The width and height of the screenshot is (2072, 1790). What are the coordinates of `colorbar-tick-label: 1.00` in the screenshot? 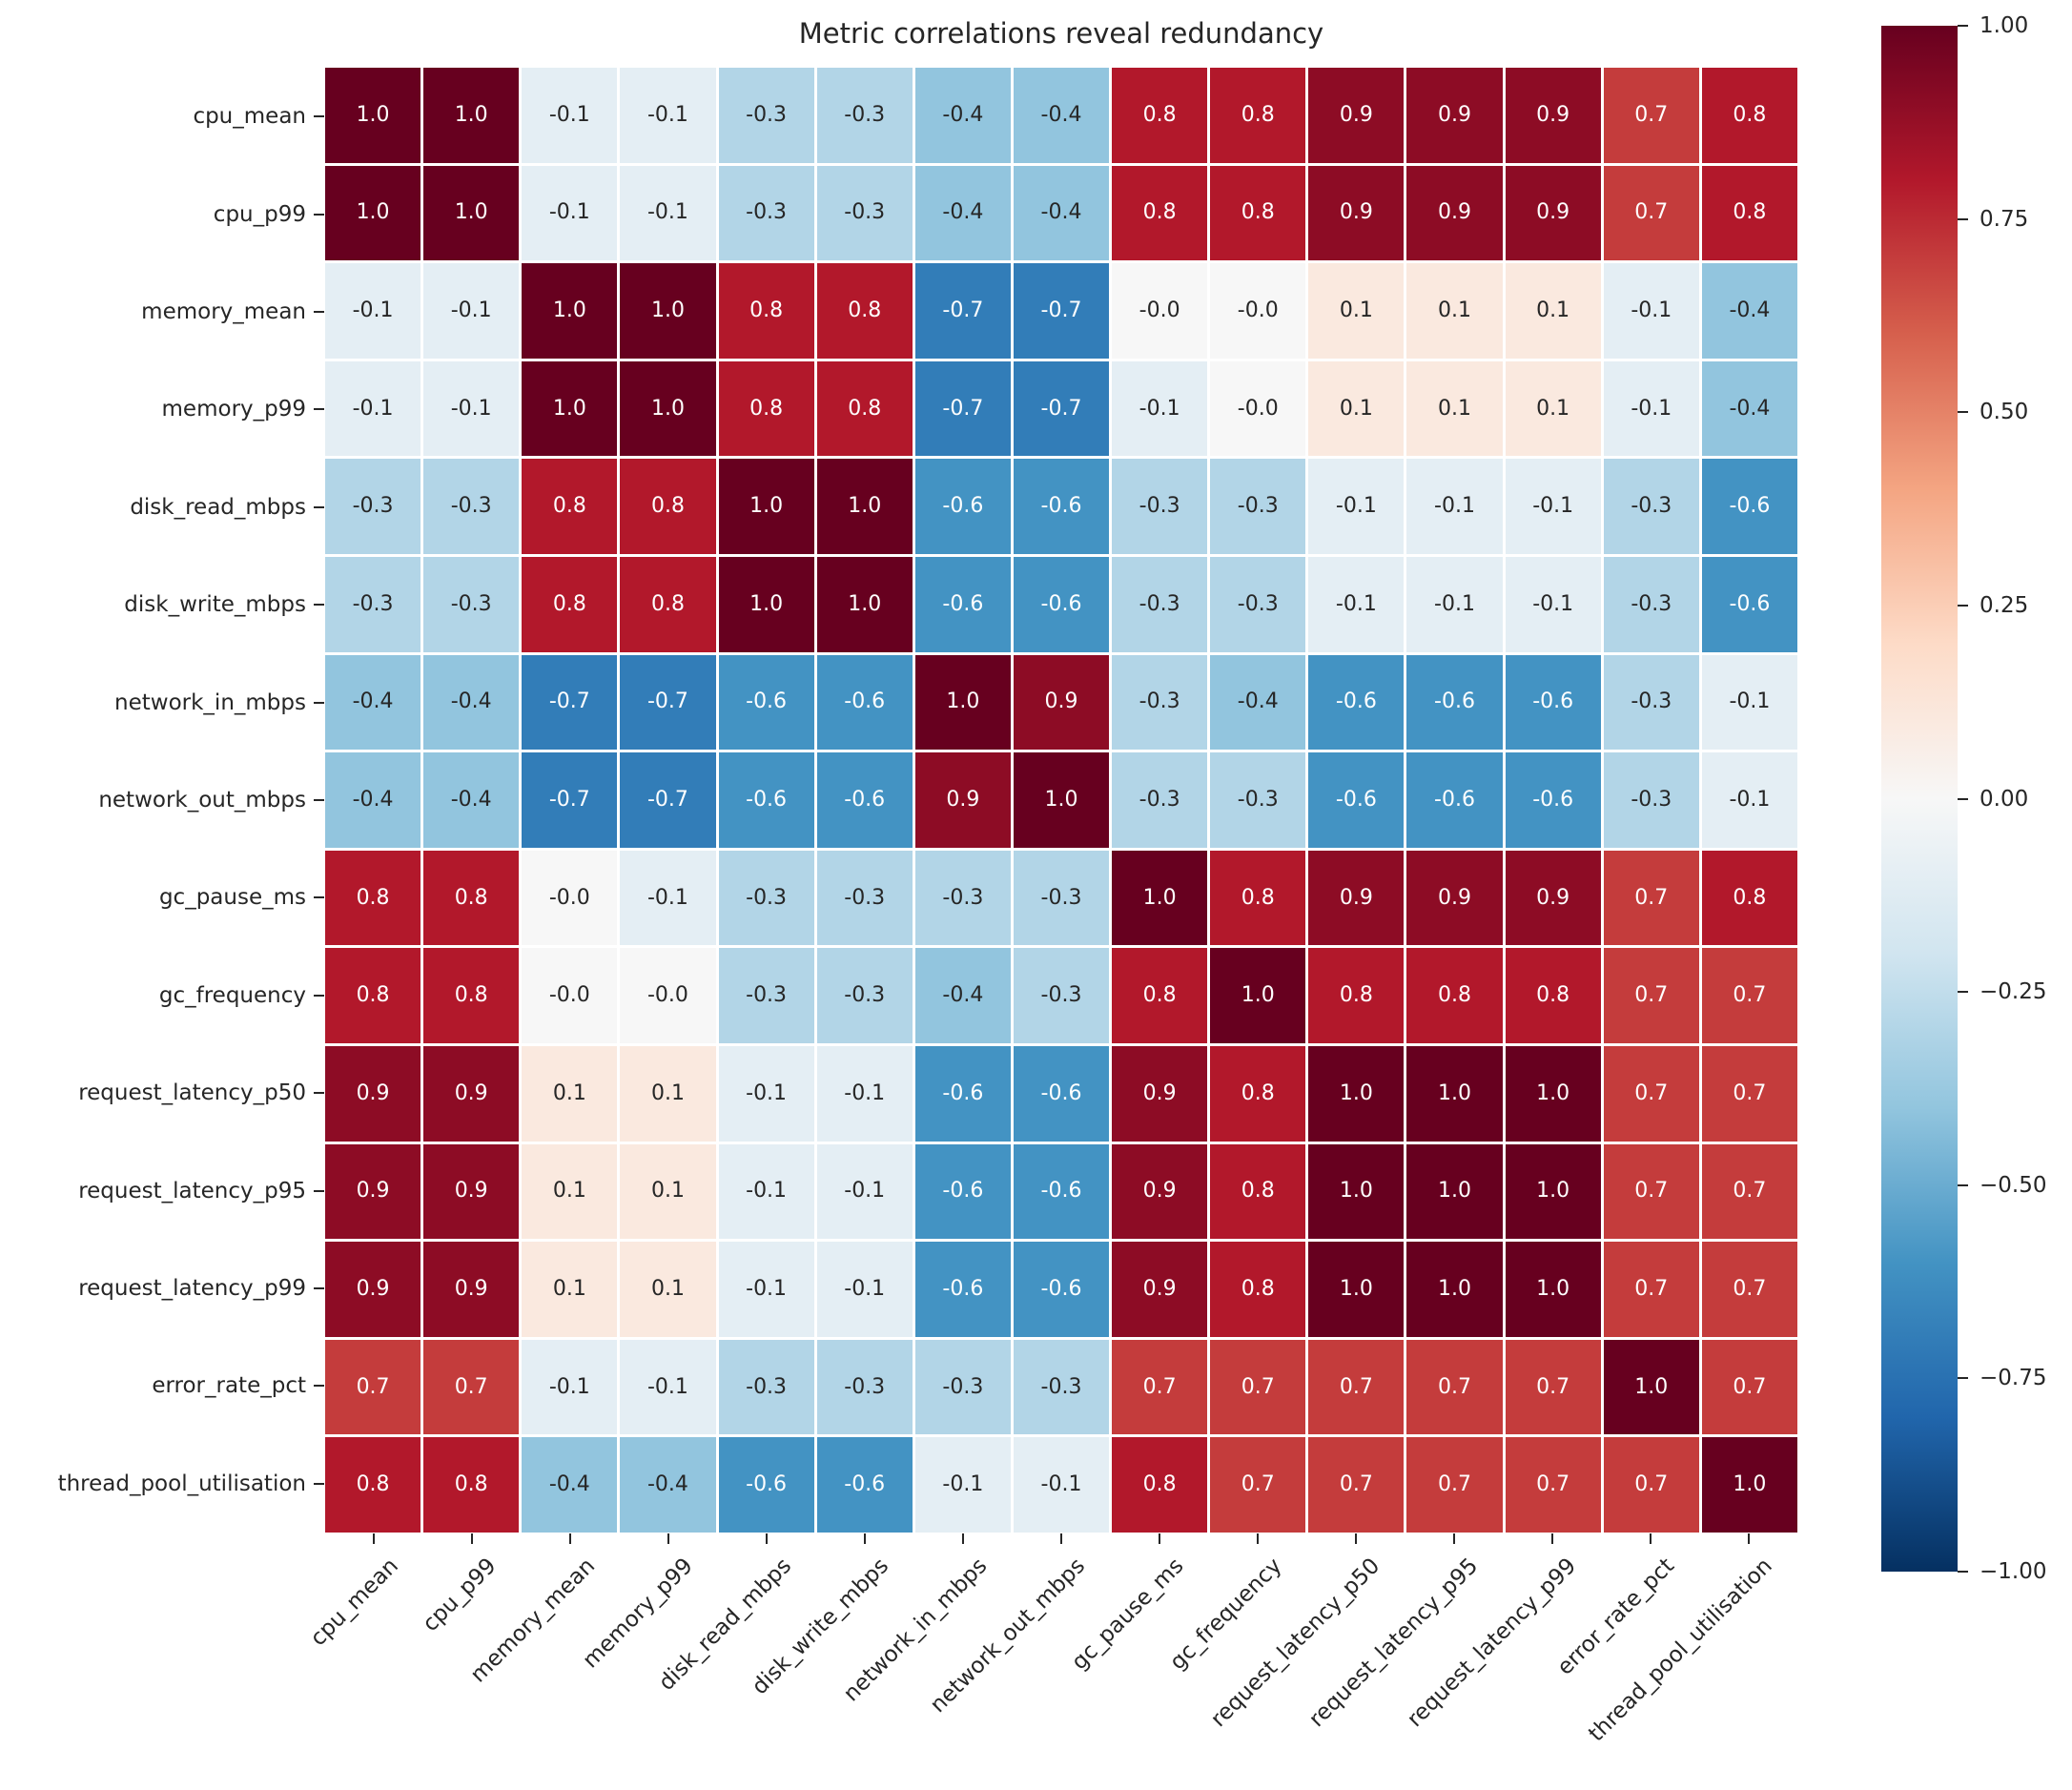 It's located at (2004, 25).